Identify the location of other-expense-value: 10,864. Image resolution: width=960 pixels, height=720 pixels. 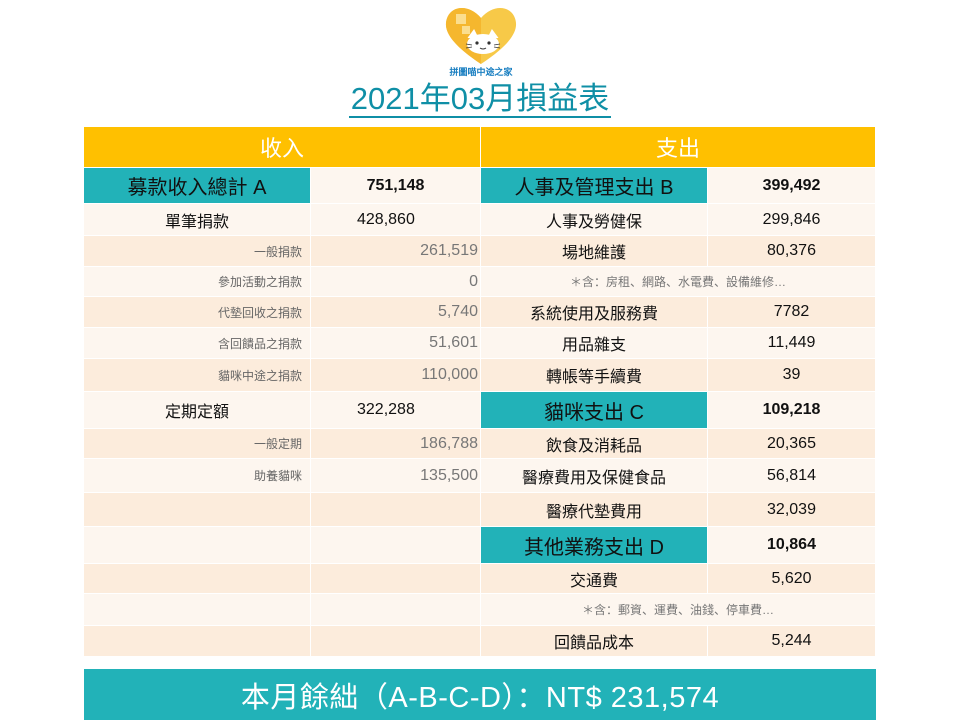
(792, 545).